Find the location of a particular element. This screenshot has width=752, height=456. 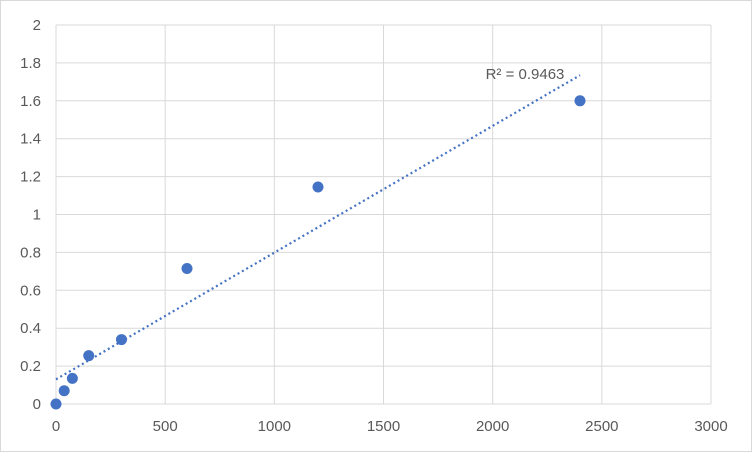

y-tick-label: 1 is located at coordinates (37, 215).